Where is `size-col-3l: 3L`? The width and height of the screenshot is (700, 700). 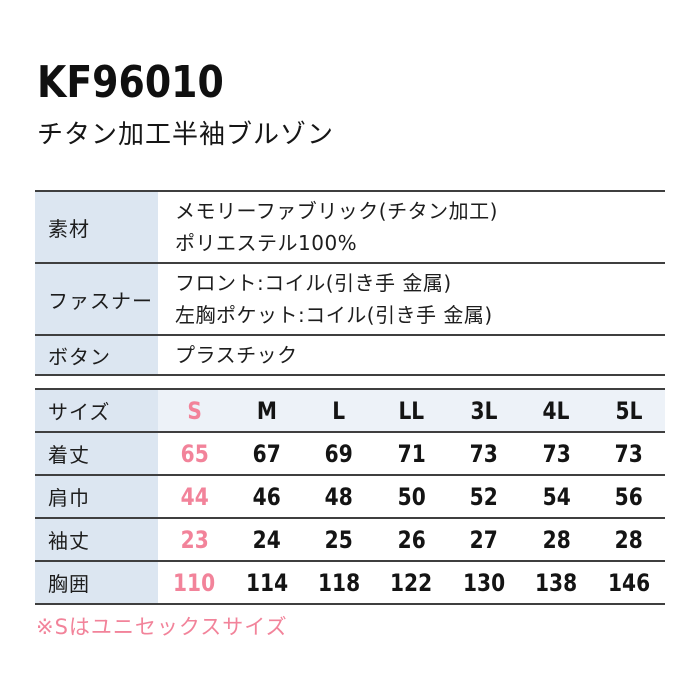 size-col-3l: 3L is located at coordinates (484, 411).